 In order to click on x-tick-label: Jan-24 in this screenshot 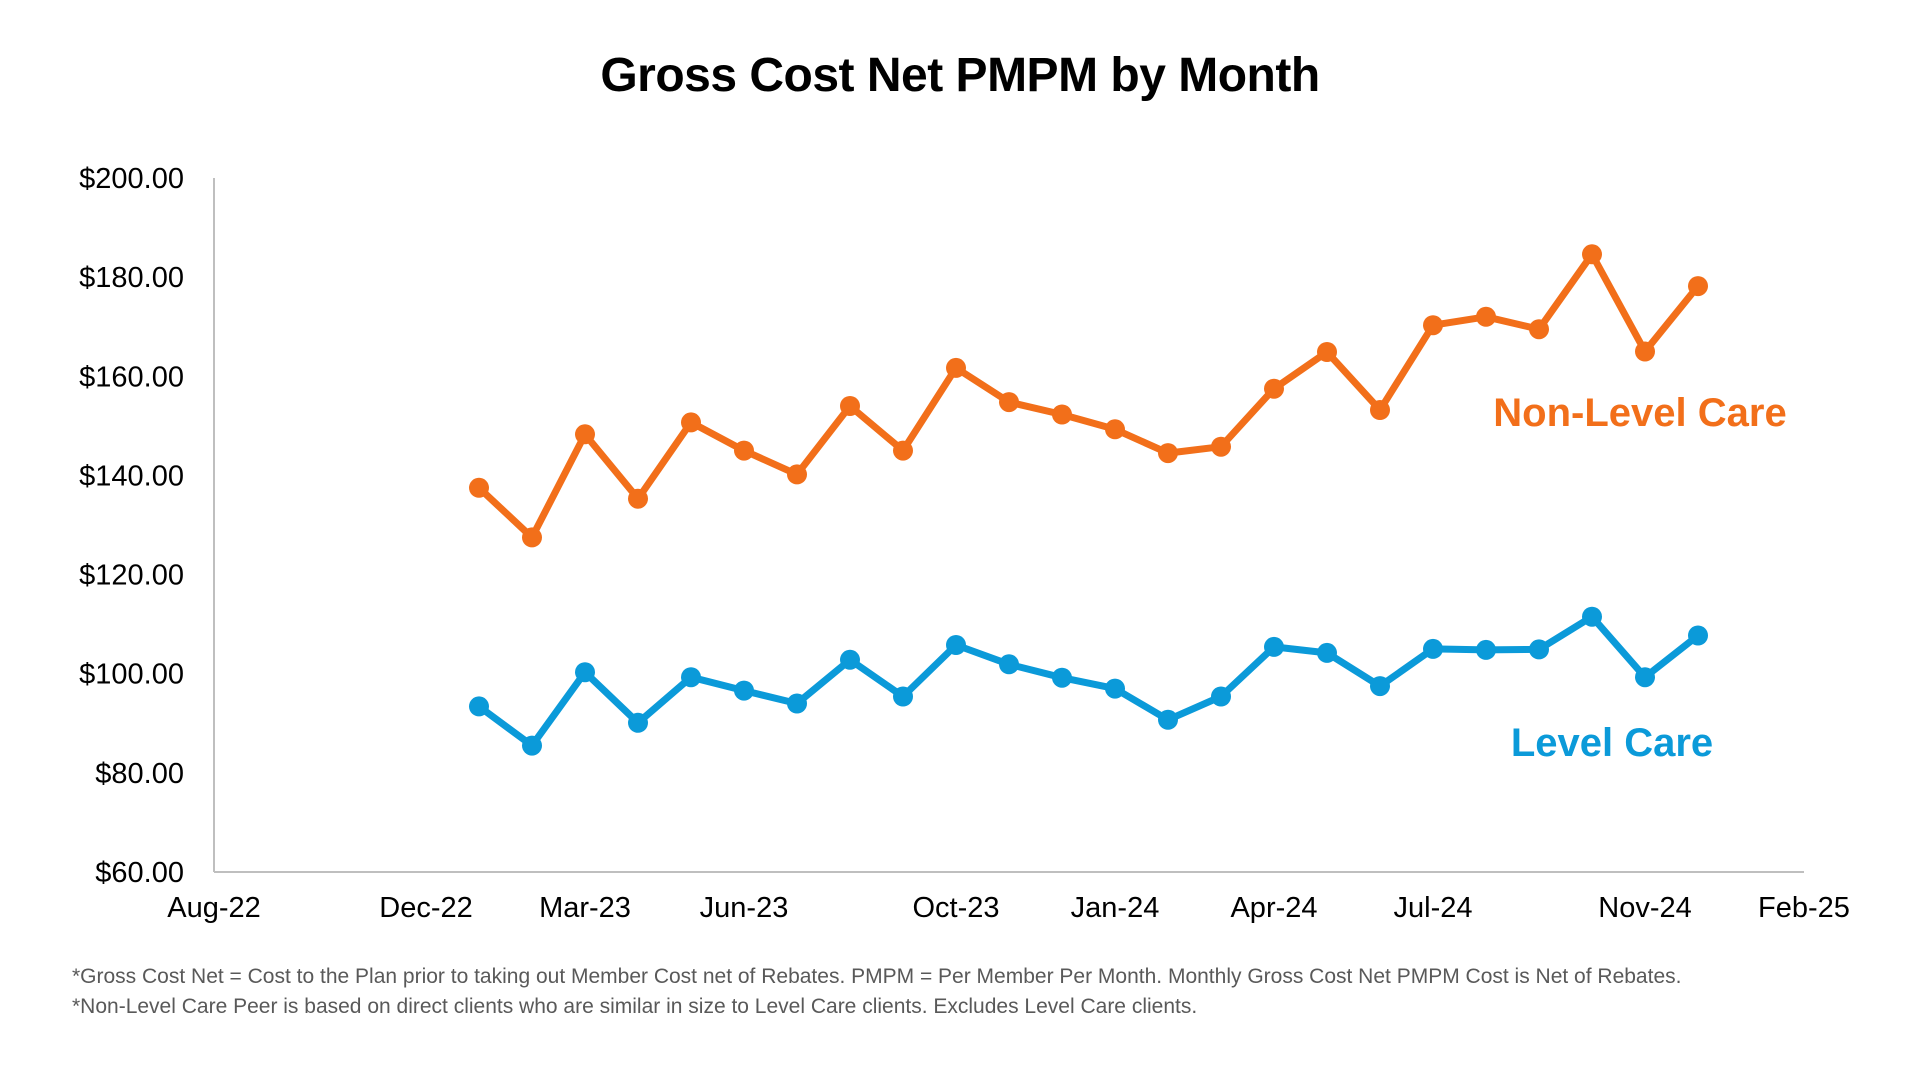, I will do `click(1115, 908)`.